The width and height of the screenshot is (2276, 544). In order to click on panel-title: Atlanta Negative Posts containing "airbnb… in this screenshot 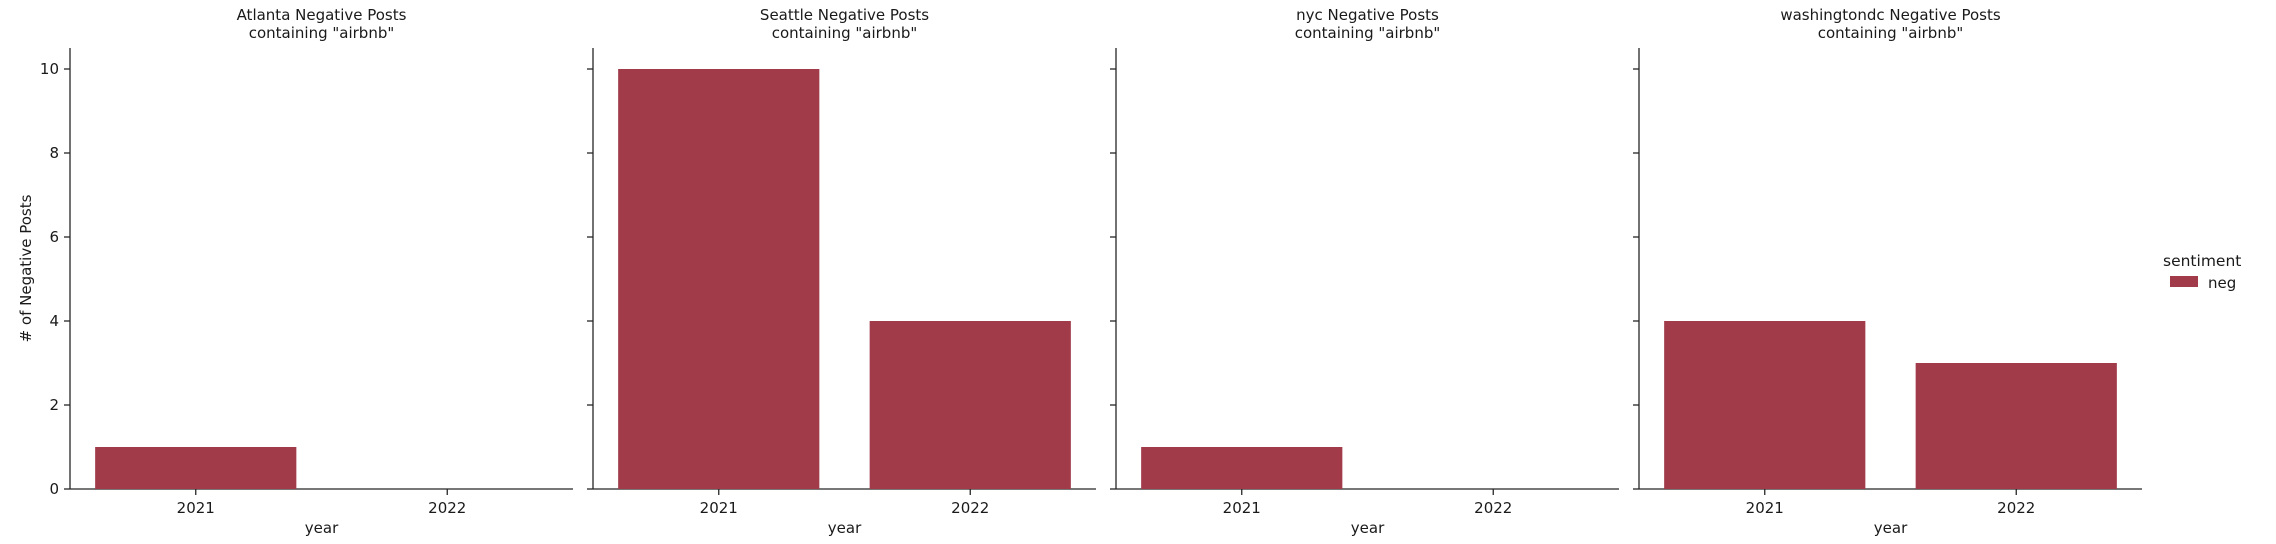, I will do `click(322, 24)`.